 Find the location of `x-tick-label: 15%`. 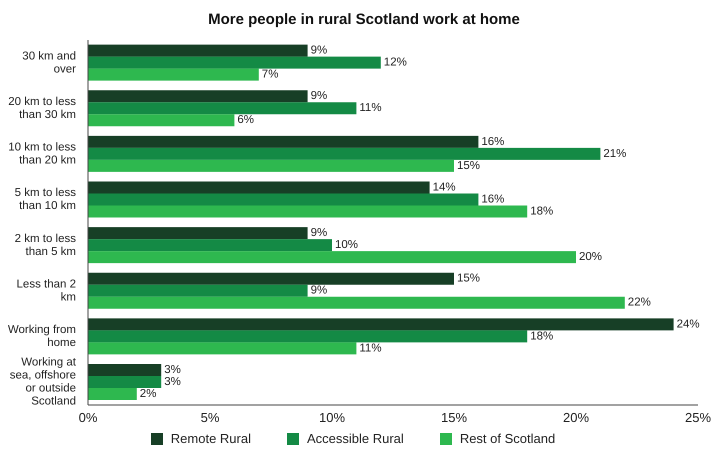

x-tick-label: 15% is located at coordinates (454, 418).